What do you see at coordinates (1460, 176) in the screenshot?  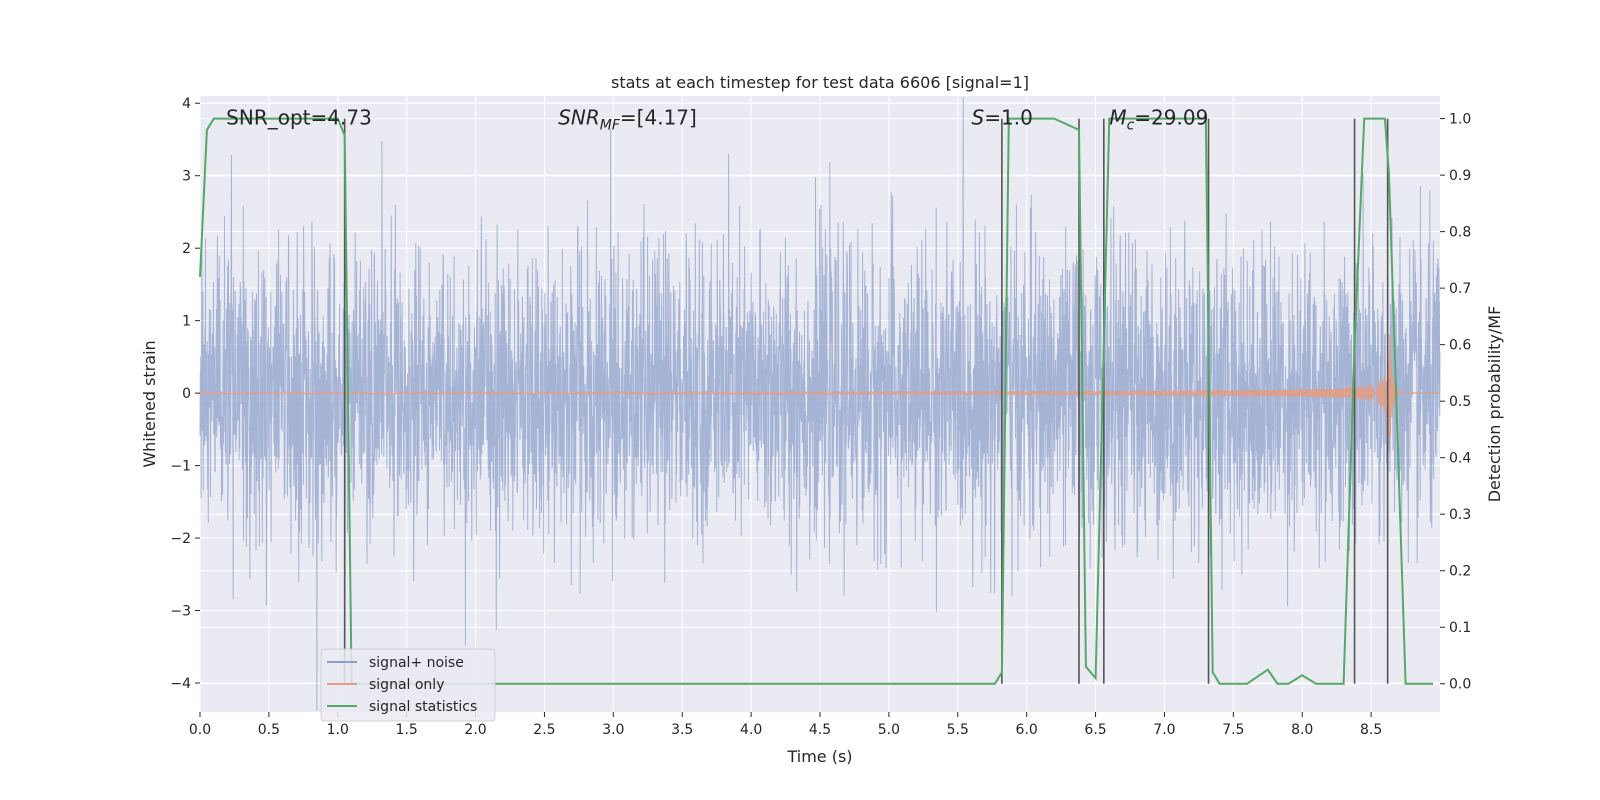 I see `y-right-tick-label-1: 0.9` at bounding box center [1460, 176].